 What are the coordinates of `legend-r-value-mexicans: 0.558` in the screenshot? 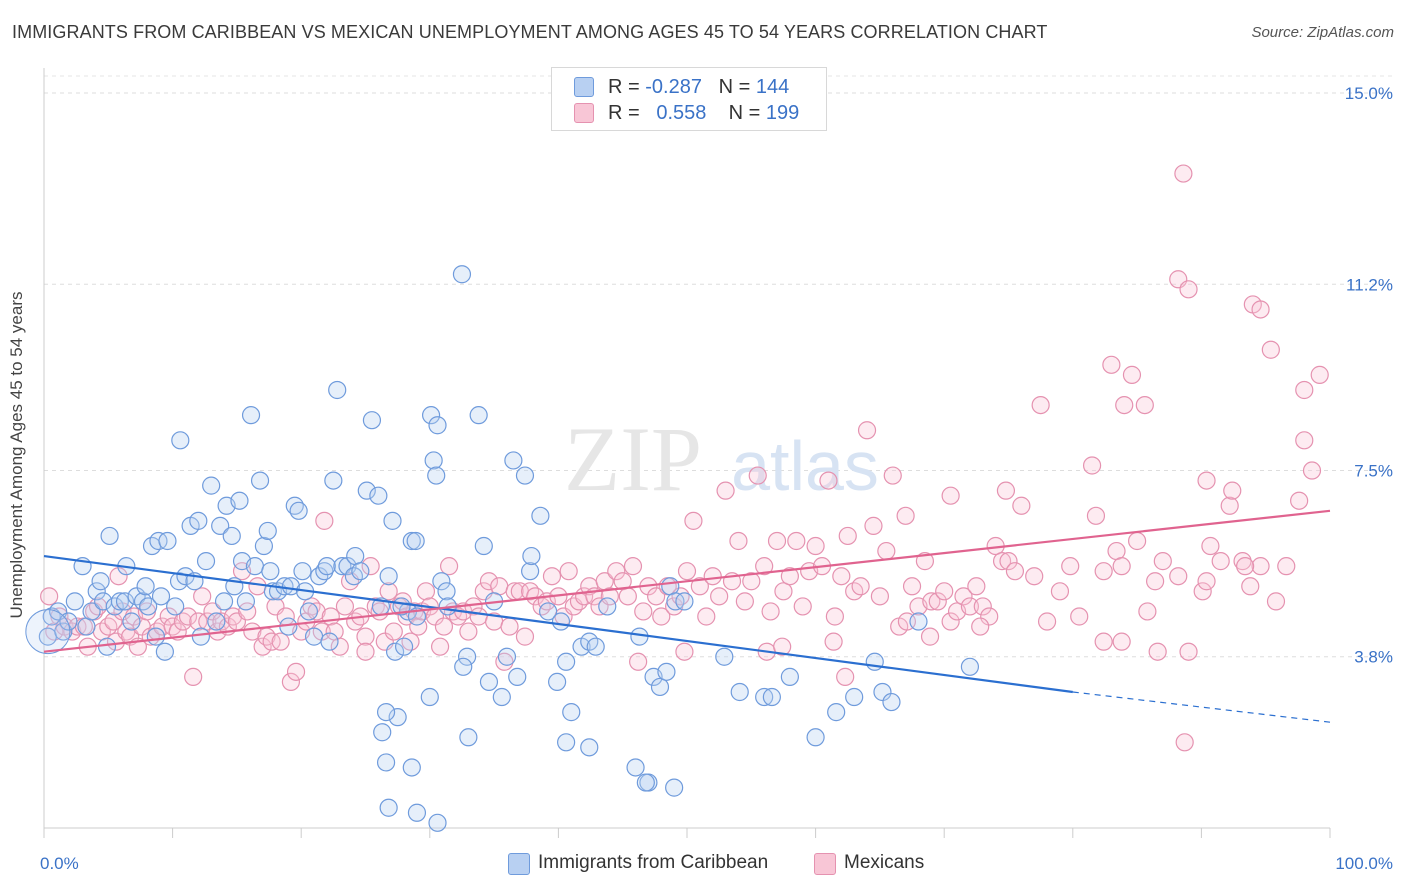 It's located at (681, 113).